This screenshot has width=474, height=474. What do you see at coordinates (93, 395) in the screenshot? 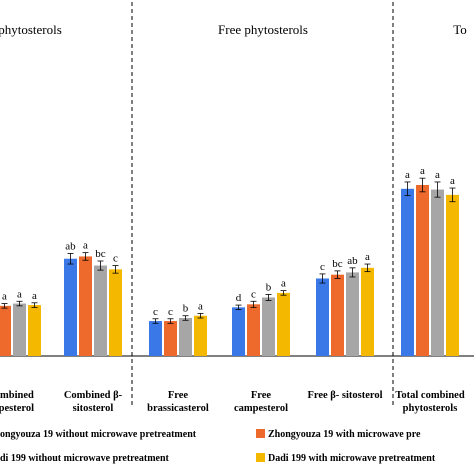
I see `category-label: Combined β-` at bounding box center [93, 395].